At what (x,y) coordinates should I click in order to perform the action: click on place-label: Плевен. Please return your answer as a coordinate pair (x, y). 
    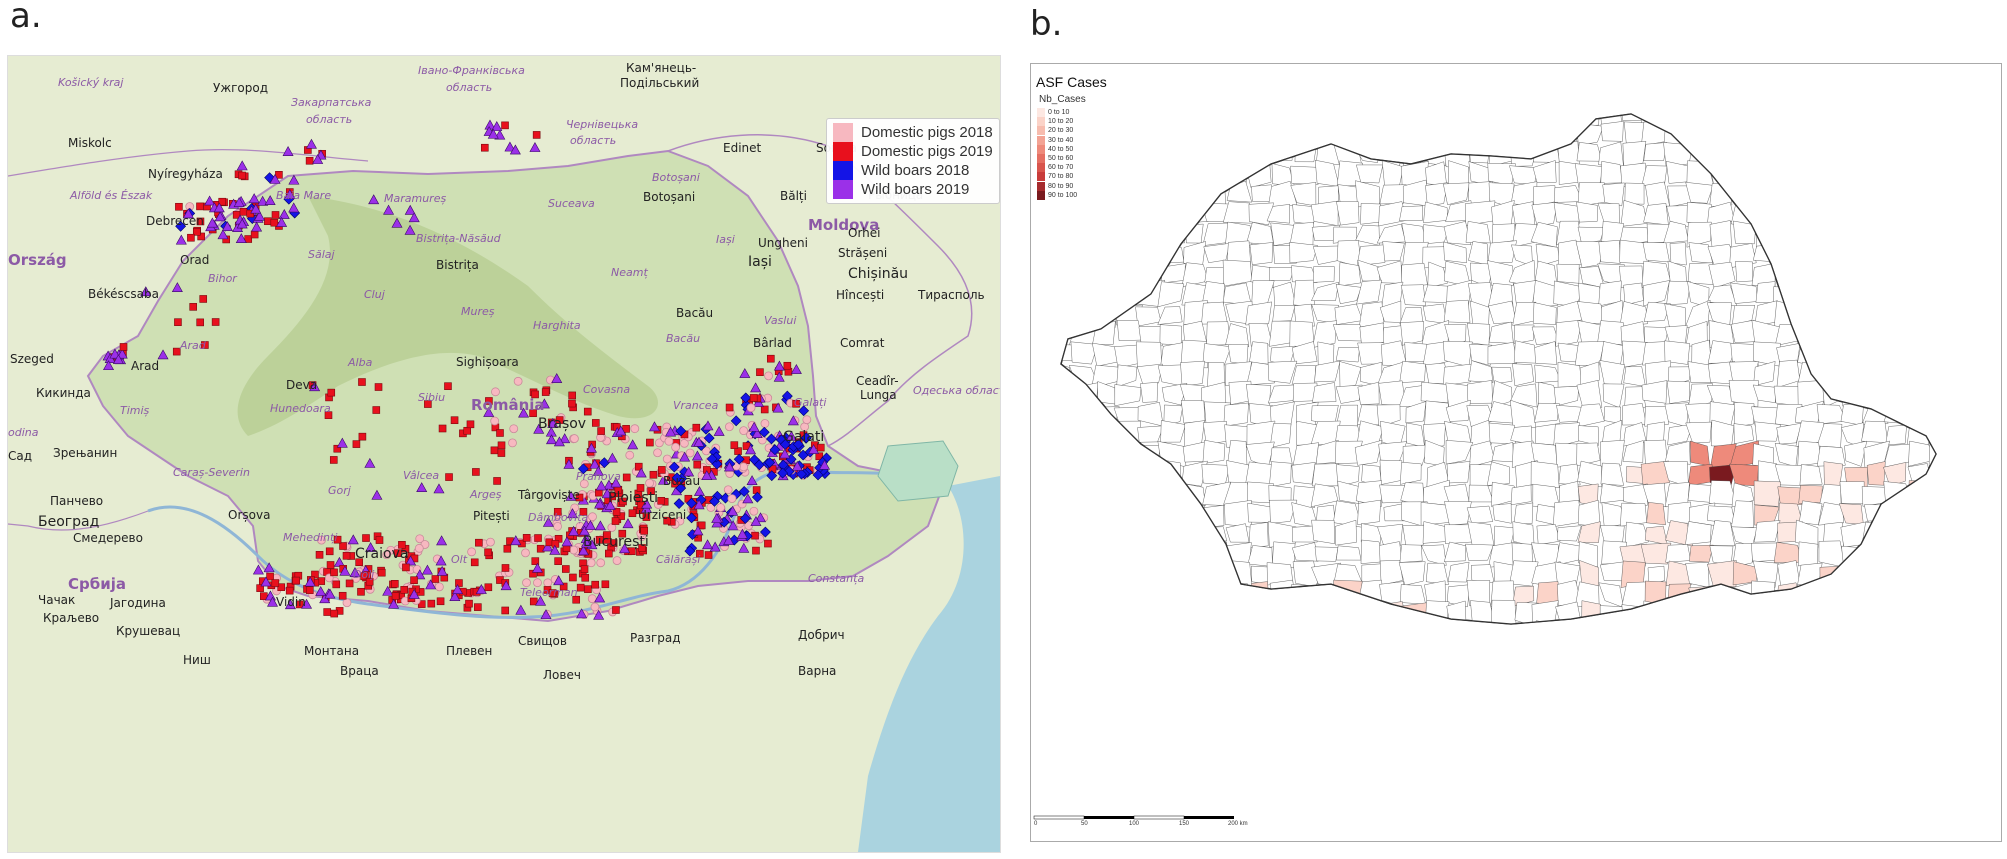
    Looking at the image, I should click on (469, 651).